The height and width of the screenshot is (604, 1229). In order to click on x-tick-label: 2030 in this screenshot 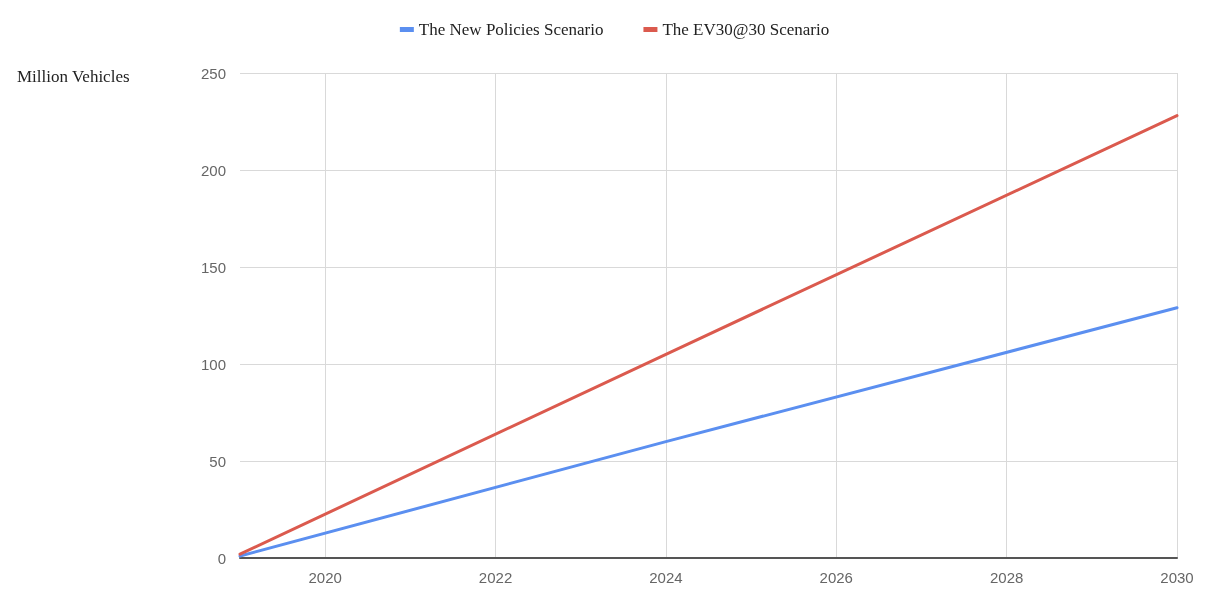, I will do `click(1177, 577)`.